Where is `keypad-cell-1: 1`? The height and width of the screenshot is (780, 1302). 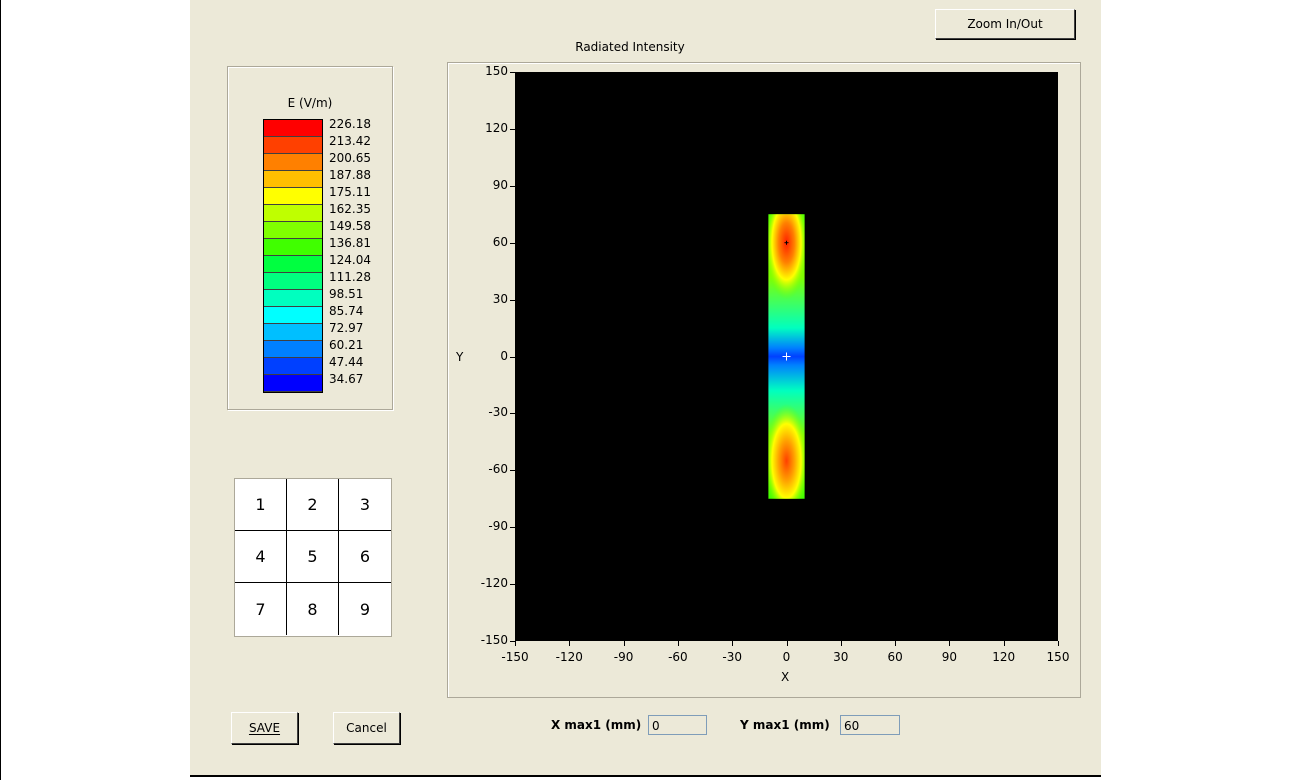 keypad-cell-1: 1 is located at coordinates (261, 505).